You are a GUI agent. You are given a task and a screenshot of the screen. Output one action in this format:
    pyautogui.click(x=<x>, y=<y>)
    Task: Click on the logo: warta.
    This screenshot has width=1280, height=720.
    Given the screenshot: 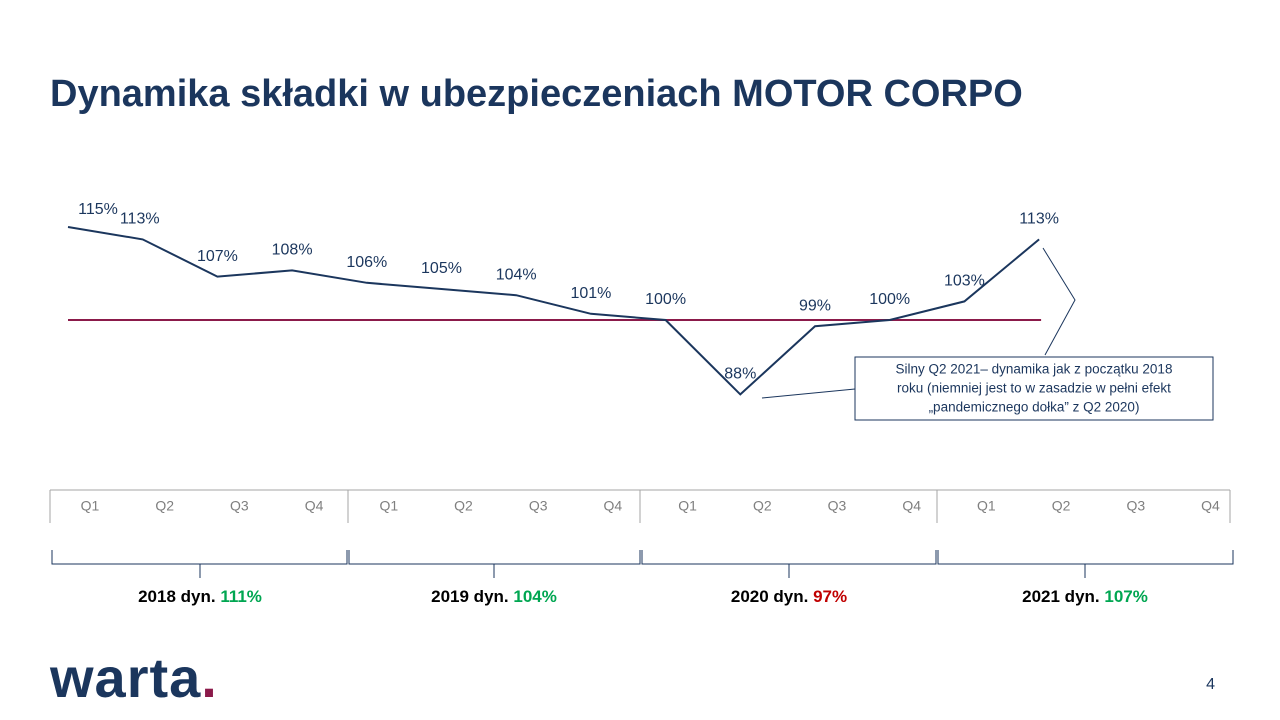 What is the action you would take?
    pyautogui.click(x=133, y=677)
    